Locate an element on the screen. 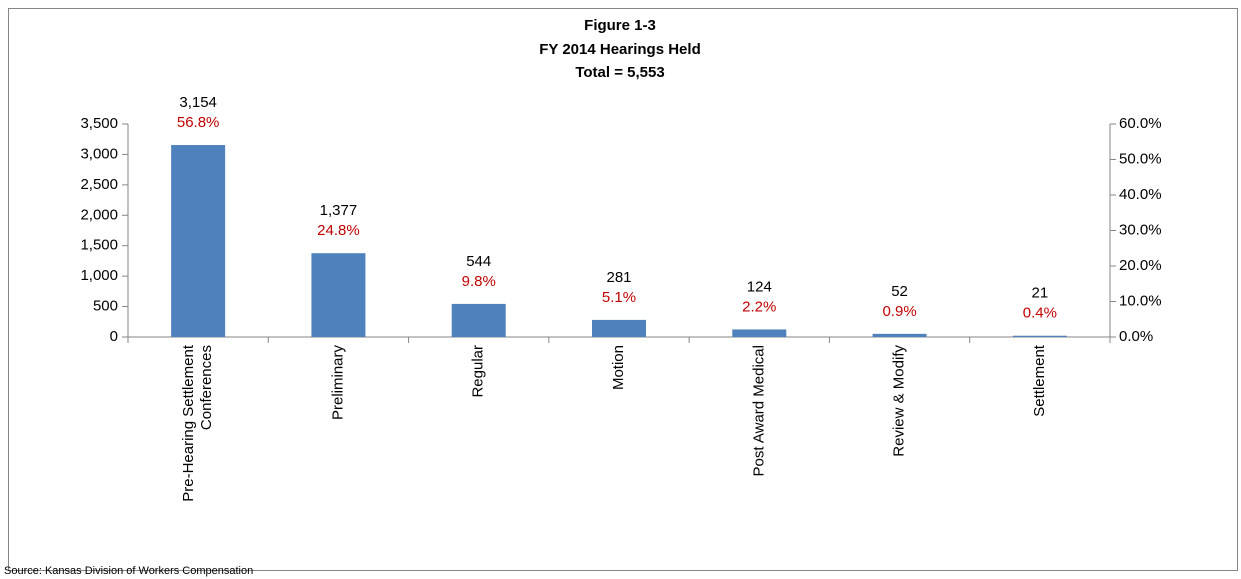 Image resolution: width=1241 pixels, height=579 pixels. share-label: 56.8% is located at coordinates (198, 122).